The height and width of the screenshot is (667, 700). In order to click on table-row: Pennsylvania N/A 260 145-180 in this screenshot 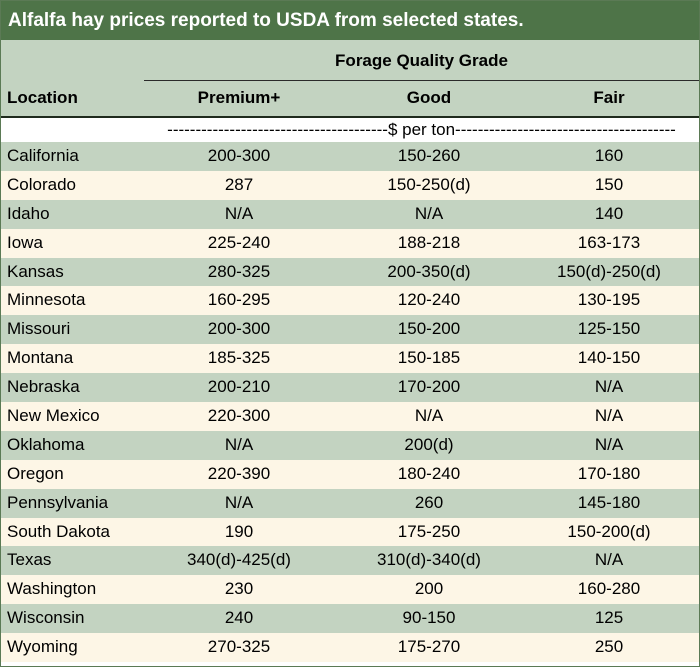, I will do `click(350, 503)`.